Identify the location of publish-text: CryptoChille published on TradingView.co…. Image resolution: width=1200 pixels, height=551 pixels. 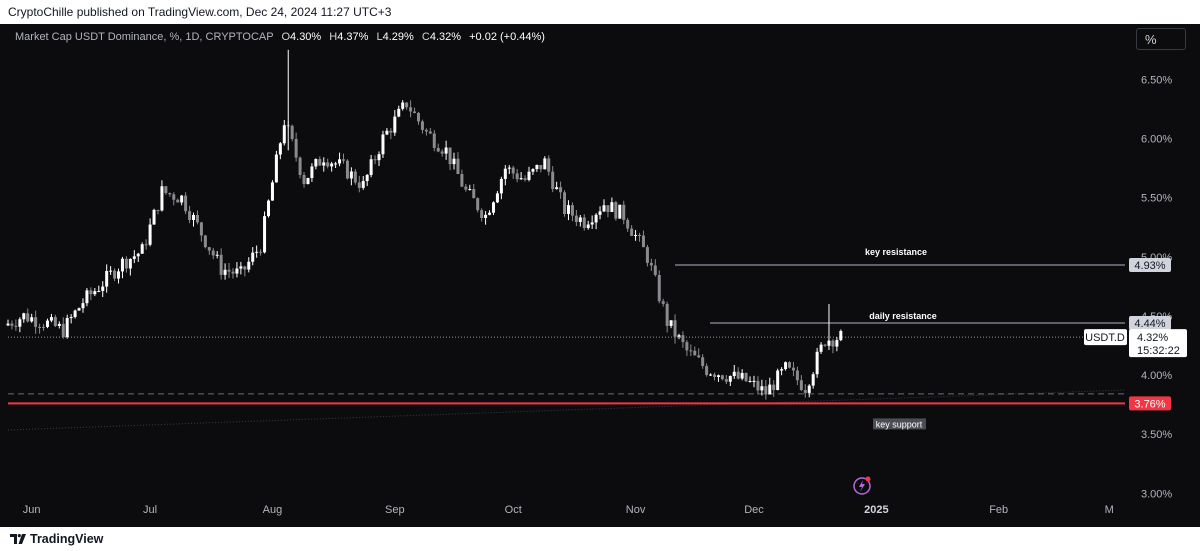
(200, 12).